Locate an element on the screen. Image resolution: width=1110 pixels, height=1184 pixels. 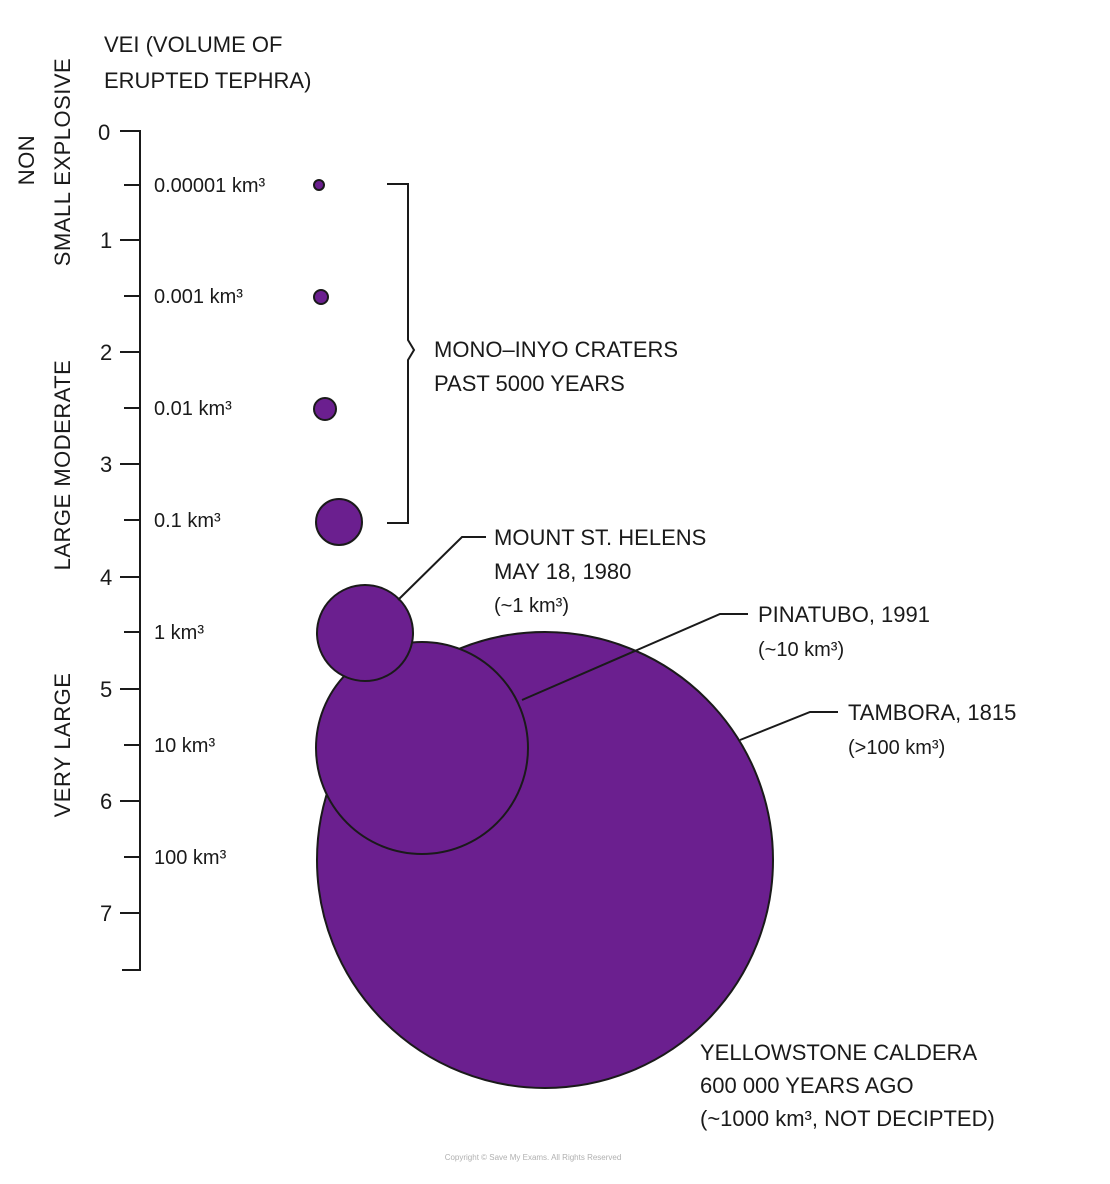
tambora-line-1: TAMBORA, 1815 is located at coordinates (932, 712).